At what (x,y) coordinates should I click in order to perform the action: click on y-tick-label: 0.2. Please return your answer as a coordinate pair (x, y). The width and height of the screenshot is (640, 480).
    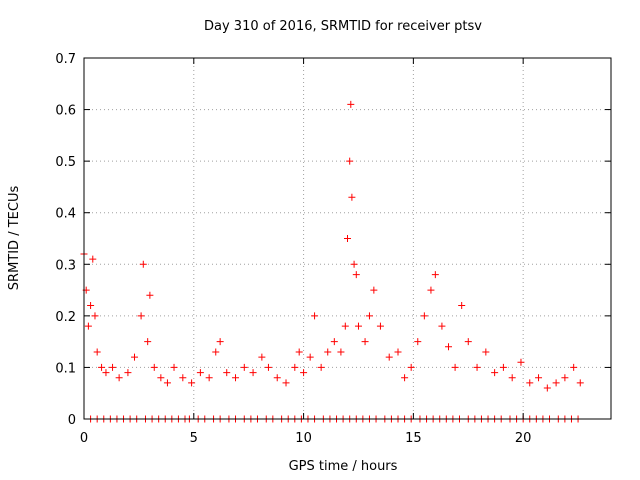
    Looking at the image, I should click on (65, 317).